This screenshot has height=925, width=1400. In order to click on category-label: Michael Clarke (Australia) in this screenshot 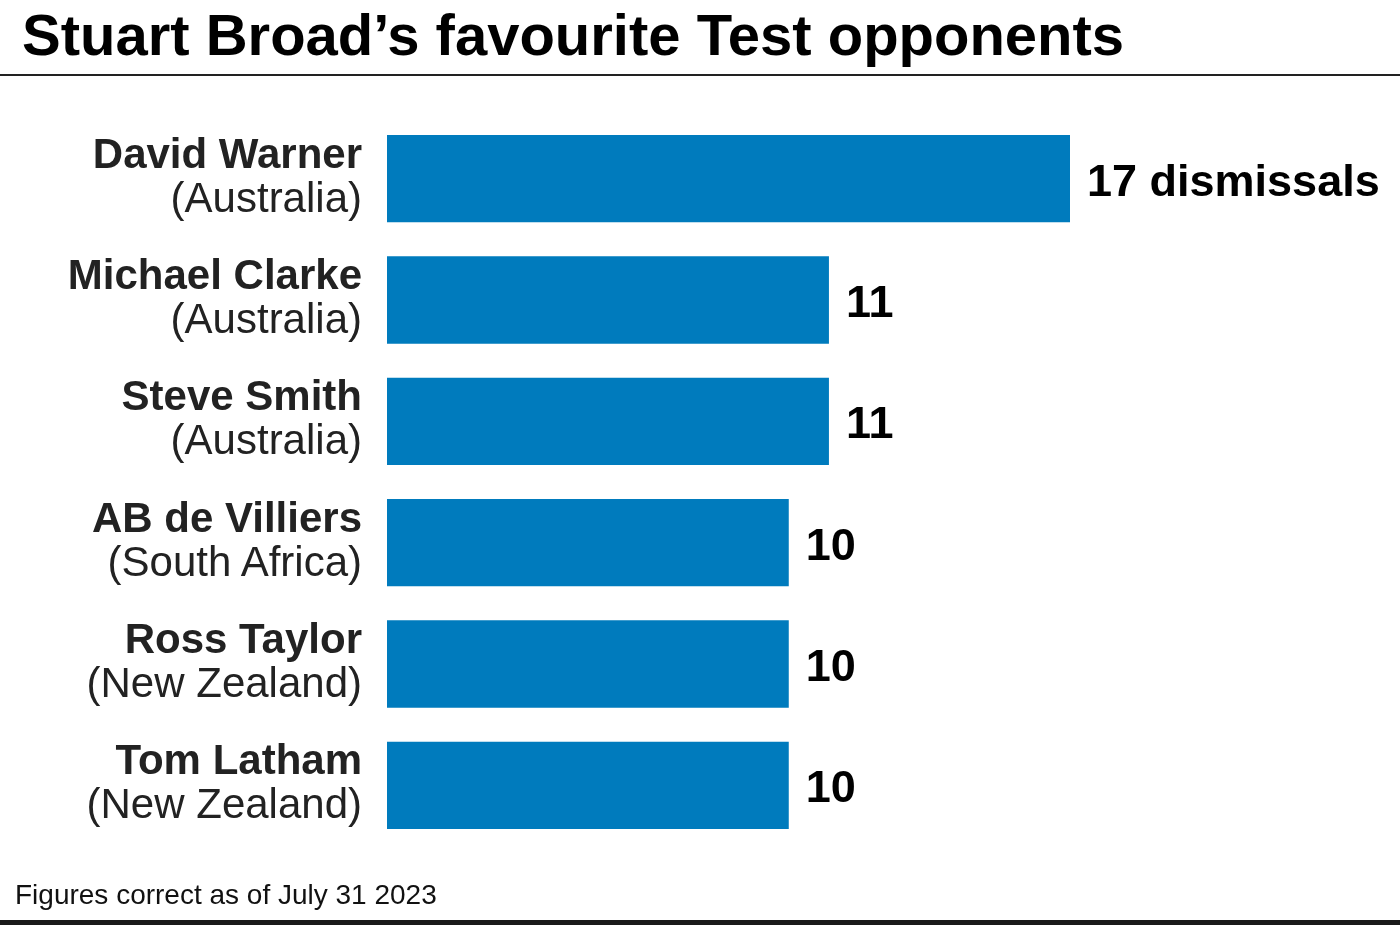, I will do `click(214, 296)`.